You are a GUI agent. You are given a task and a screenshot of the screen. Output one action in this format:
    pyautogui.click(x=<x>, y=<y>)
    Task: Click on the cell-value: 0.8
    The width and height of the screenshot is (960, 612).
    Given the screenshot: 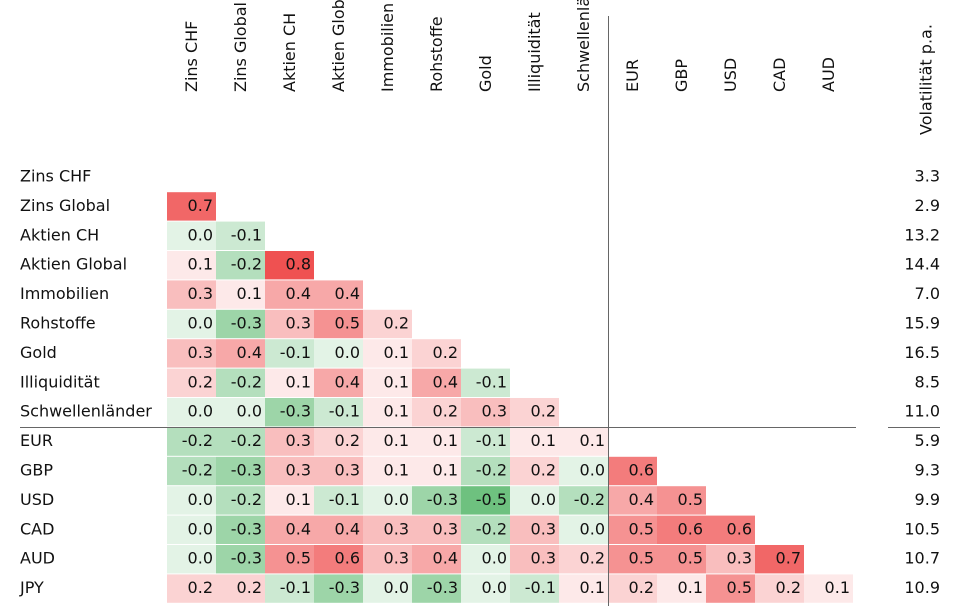 What is the action you would take?
    pyautogui.click(x=298, y=264)
    